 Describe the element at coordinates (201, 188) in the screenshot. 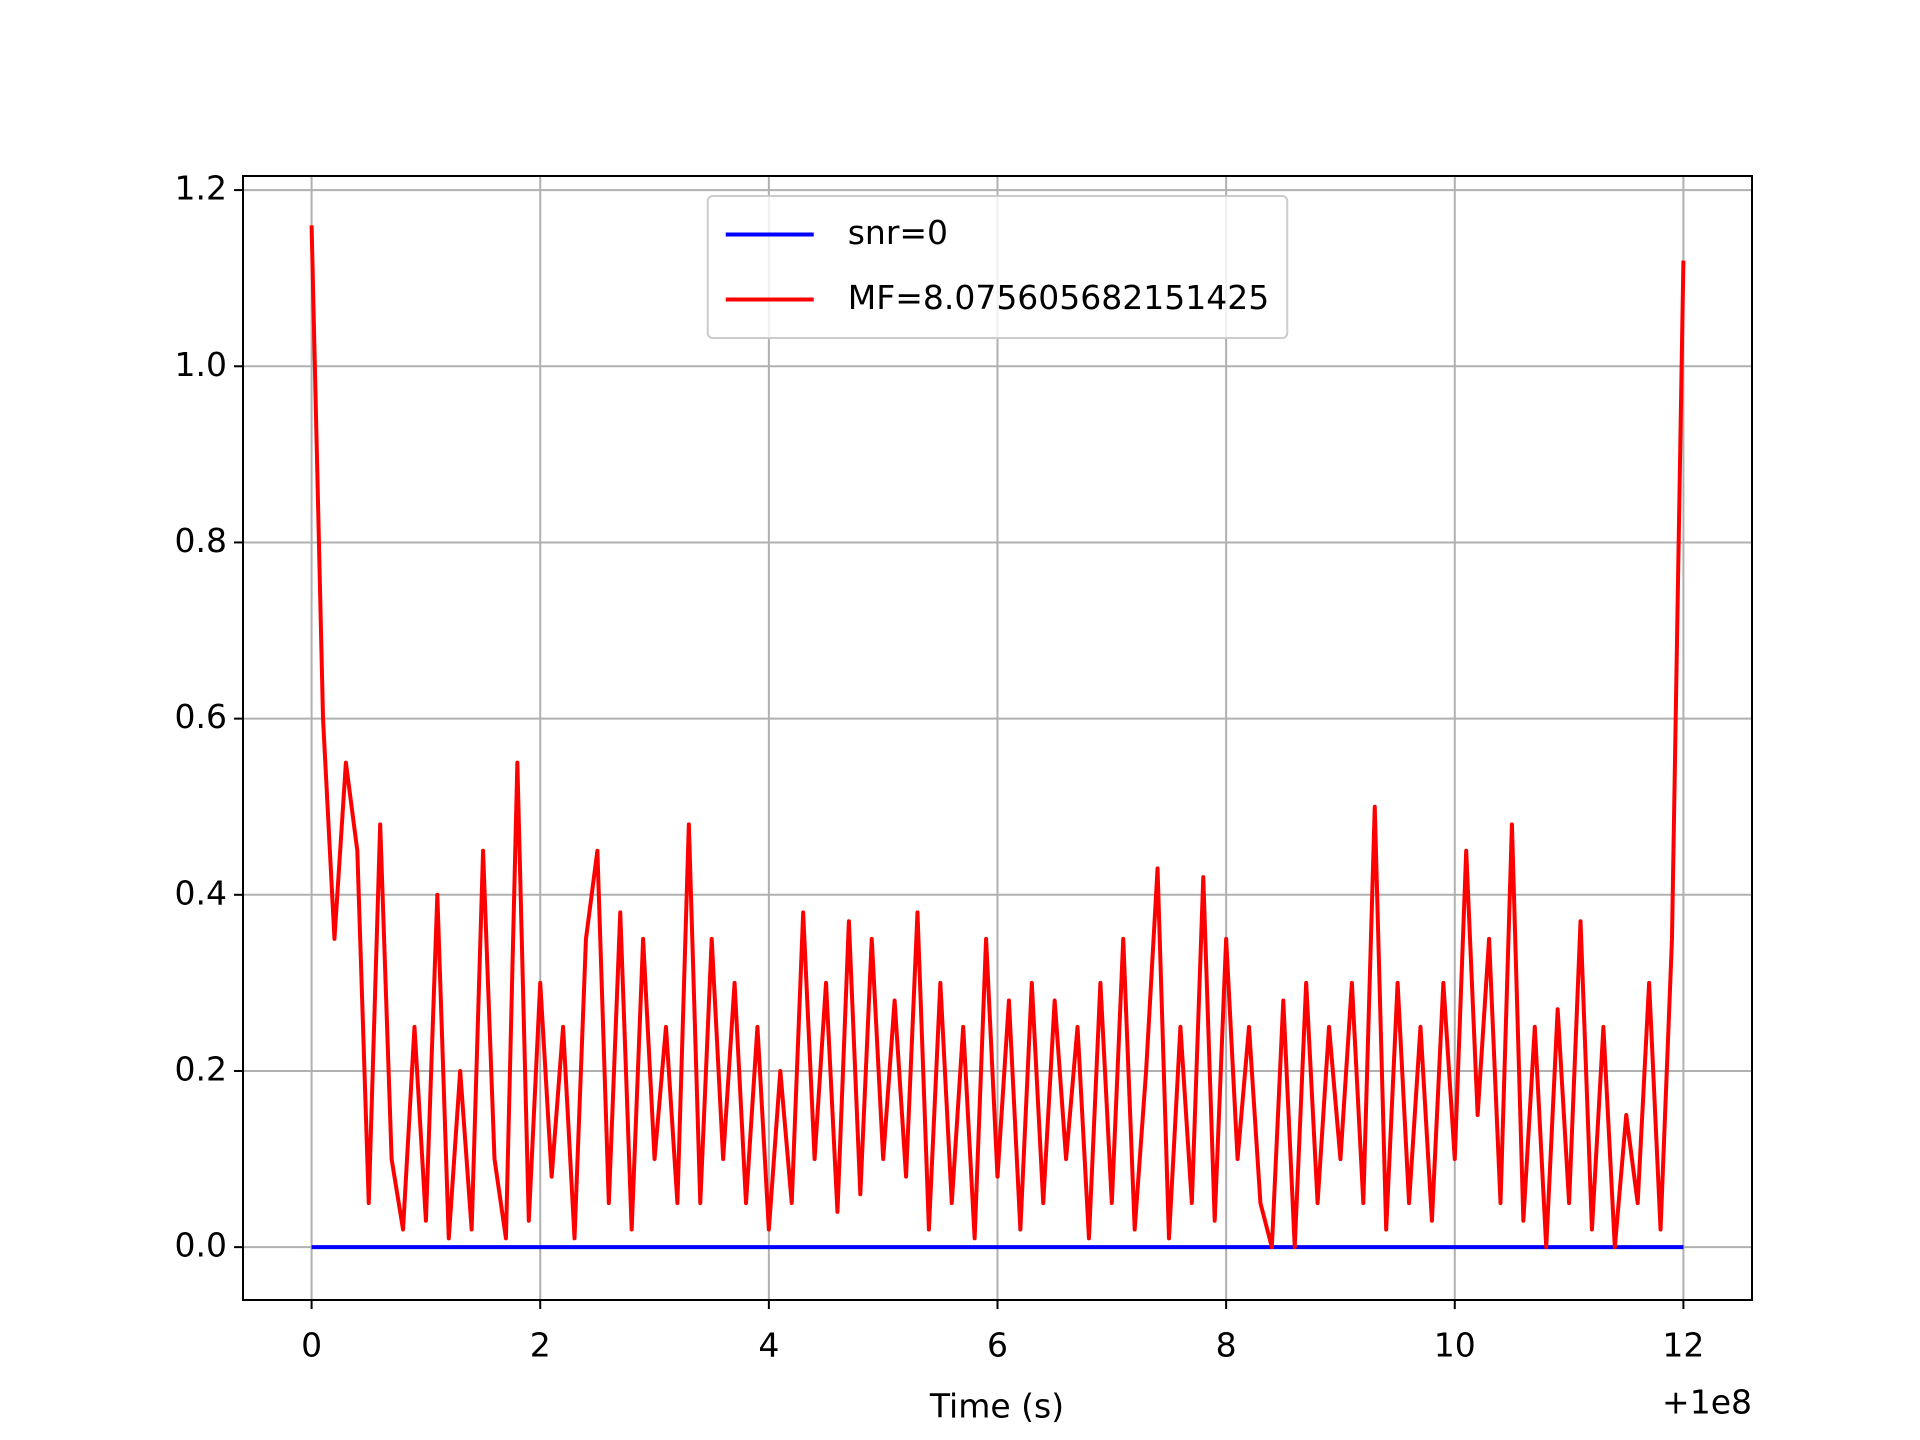

I see `y-tick-label: 1.2` at that location.